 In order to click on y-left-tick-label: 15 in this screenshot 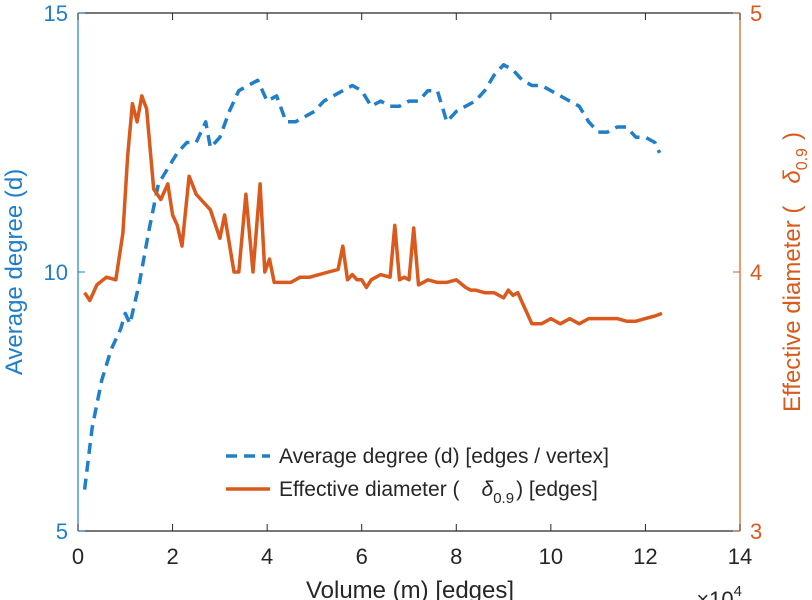, I will do `click(56, 13)`.